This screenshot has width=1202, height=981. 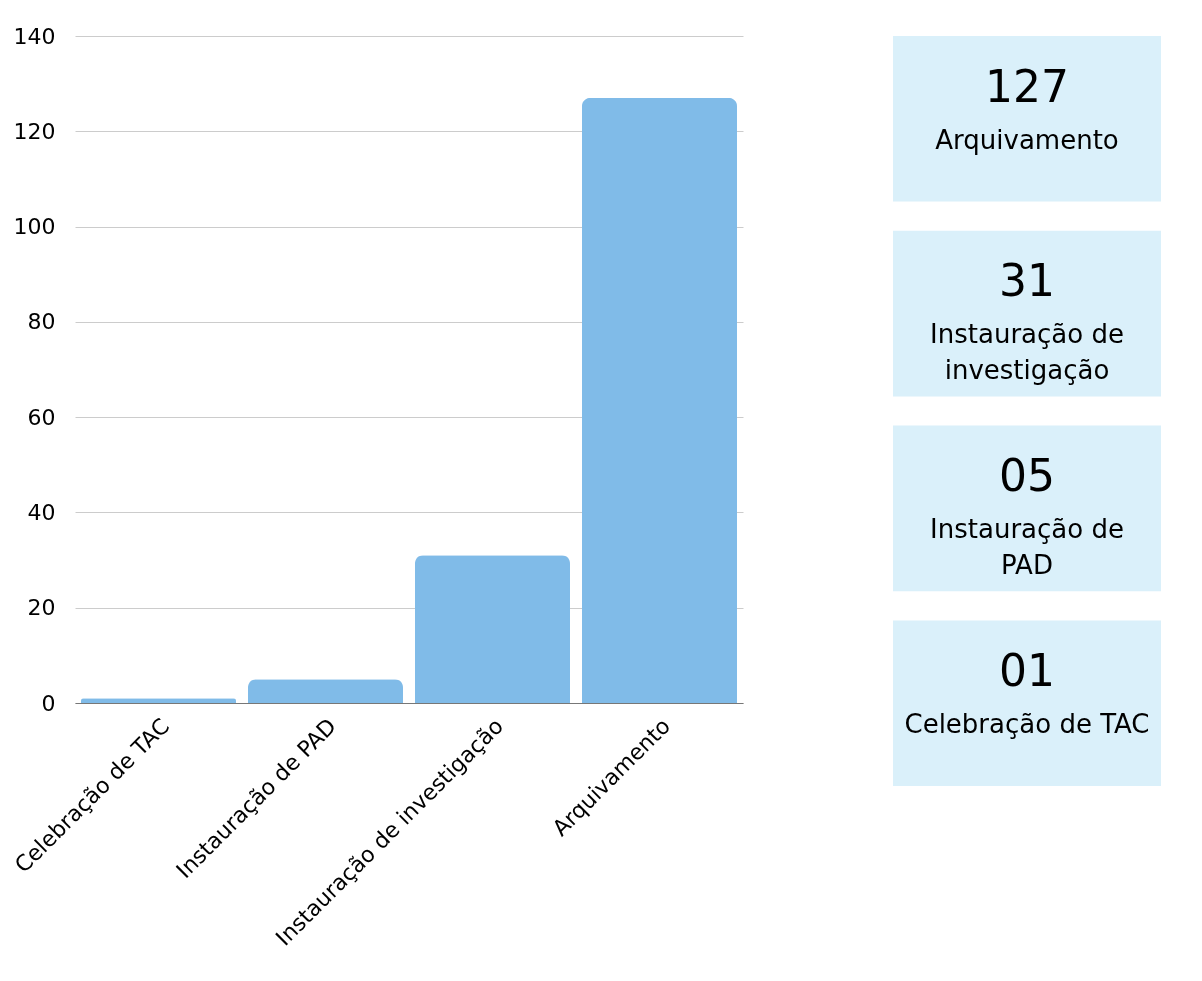 What do you see at coordinates (1027, 547) in the screenshot?
I see `text: Instauração de PAD` at bounding box center [1027, 547].